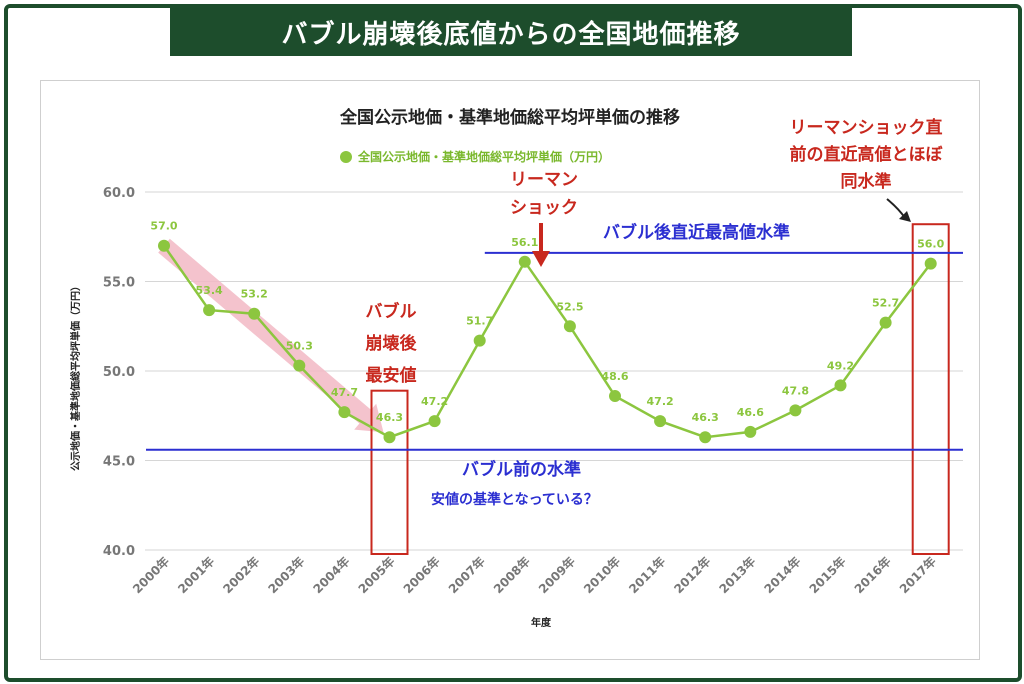 The height and width of the screenshot is (684, 1024). I want to click on data-label: 57.0, so click(163, 226).